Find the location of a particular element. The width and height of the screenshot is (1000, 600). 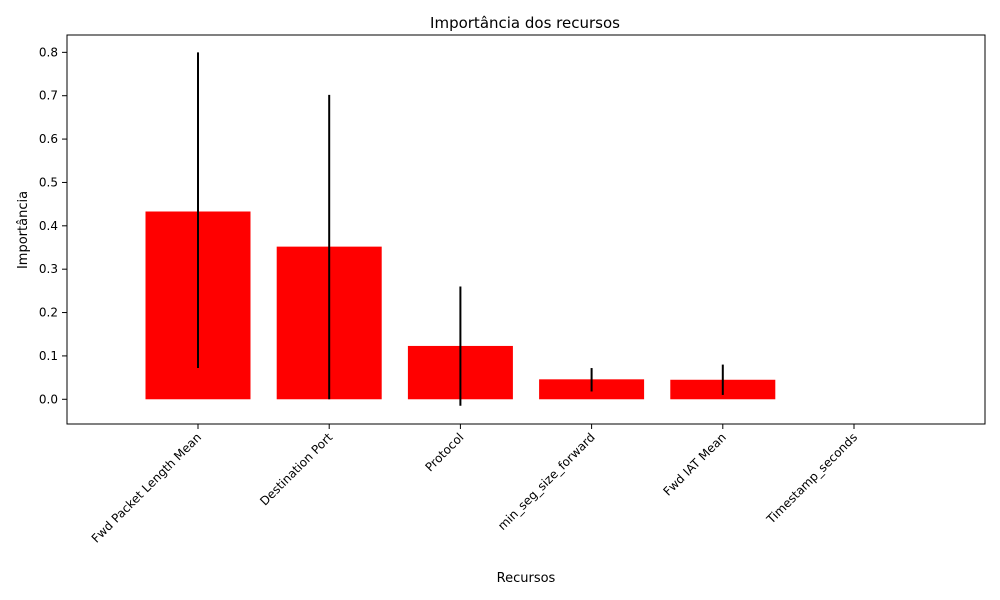

y-axis-label: Importância is located at coordinates (23, 230).